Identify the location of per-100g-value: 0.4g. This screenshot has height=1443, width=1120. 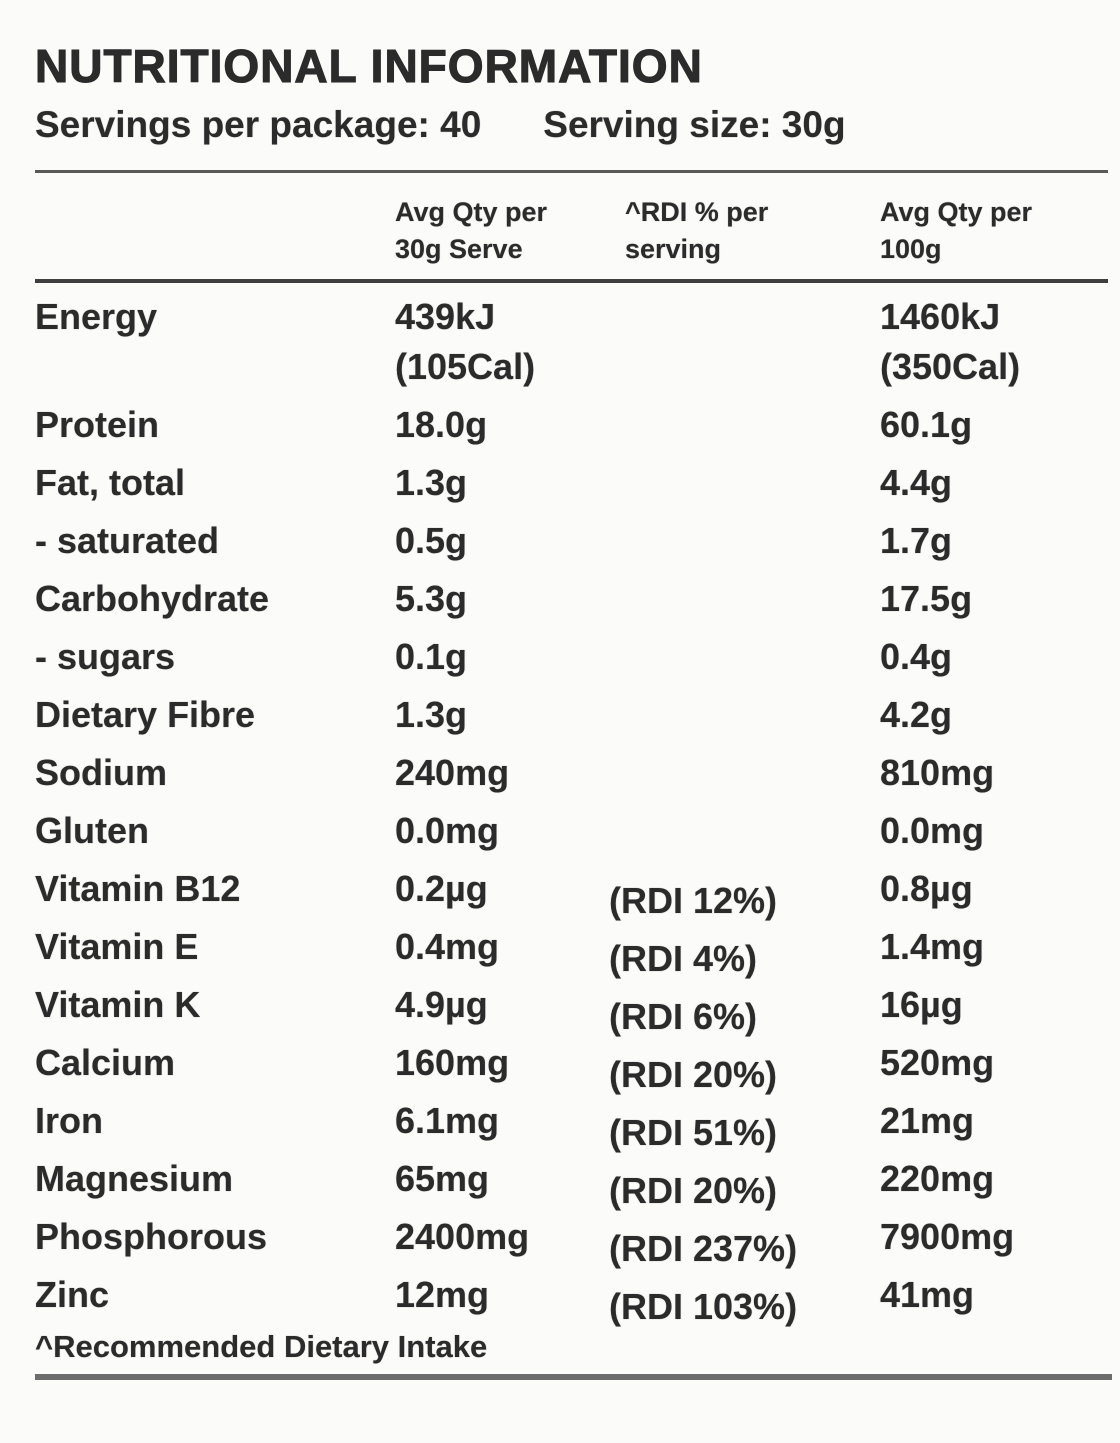
(916, 656).